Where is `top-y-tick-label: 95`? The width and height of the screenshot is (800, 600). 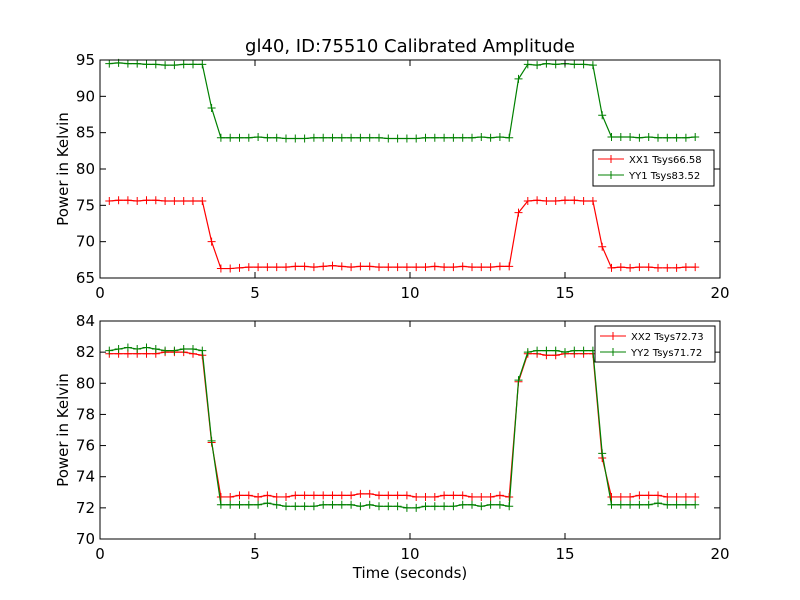 top-y-tick-label: 95 is located at coordinates (85, 60).